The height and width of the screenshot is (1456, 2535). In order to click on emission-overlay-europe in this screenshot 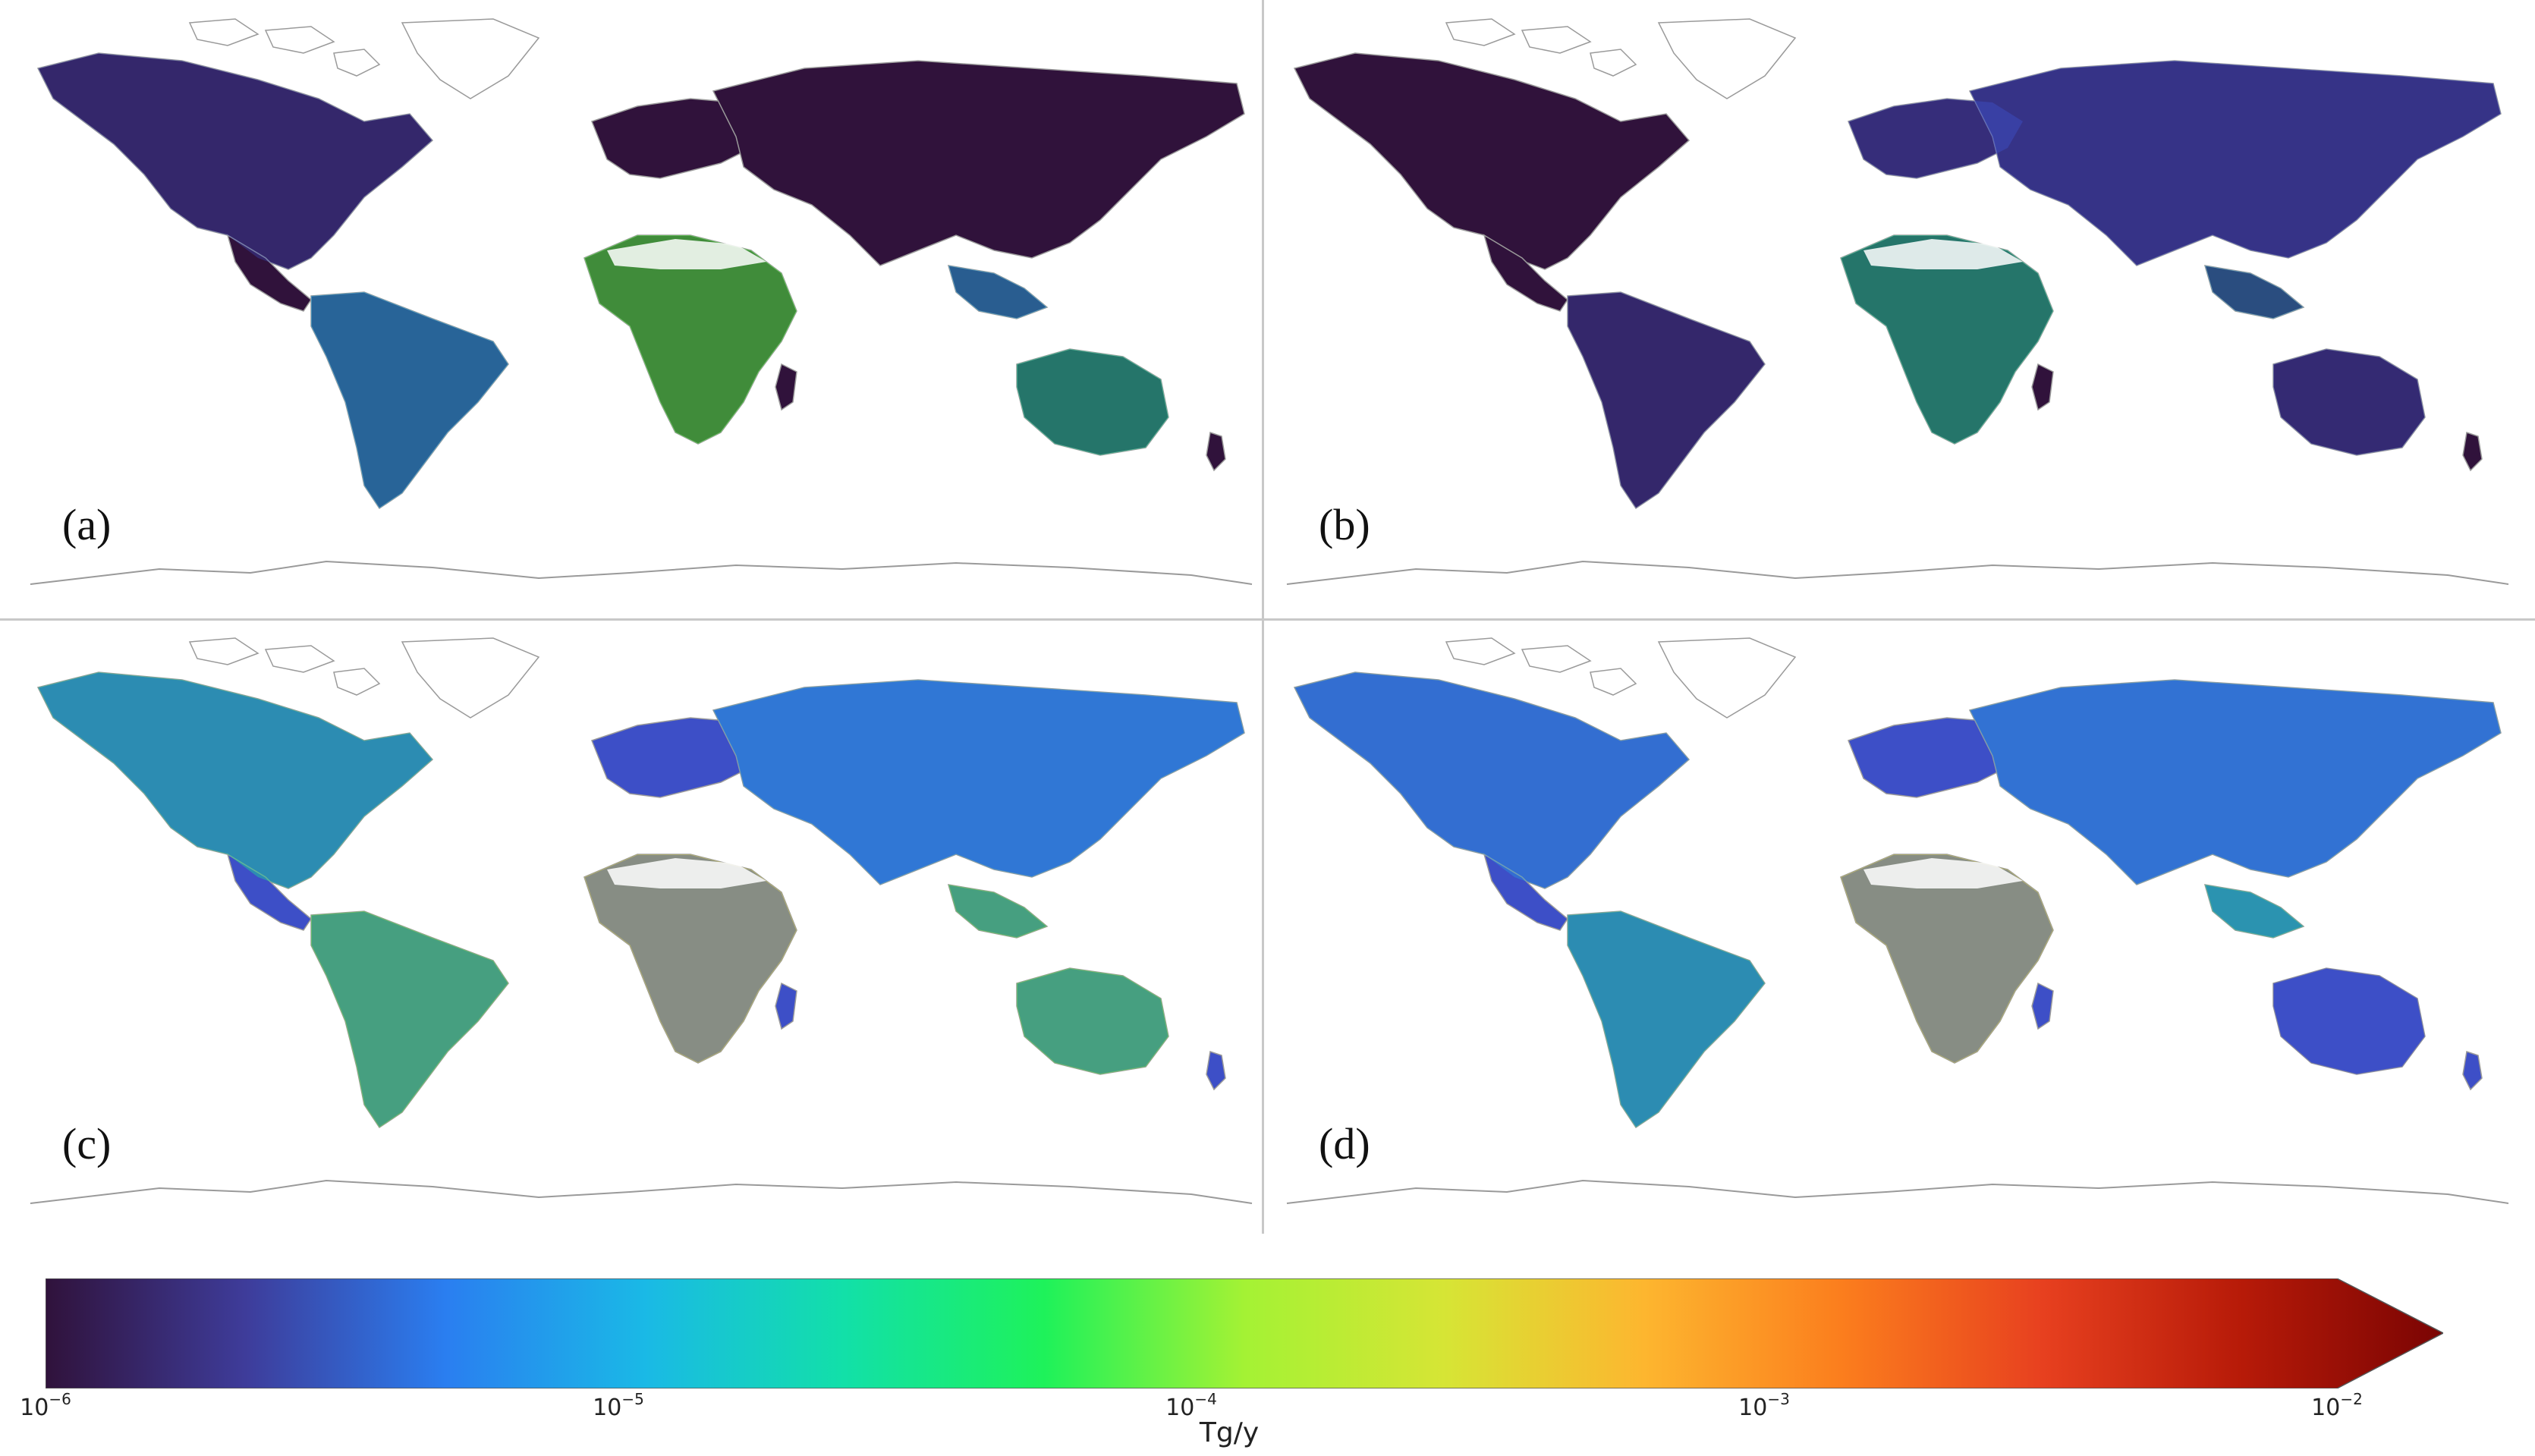, I will do `click(1935, 138)`.